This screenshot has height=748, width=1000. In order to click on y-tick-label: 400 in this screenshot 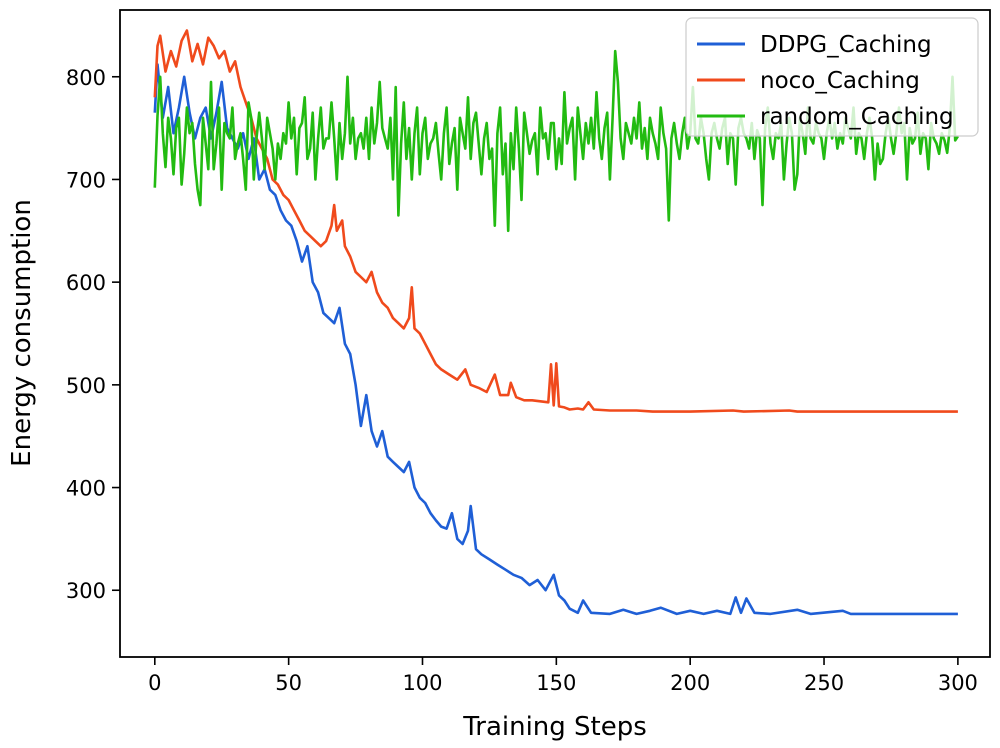, I will do `click(86, 489)`.